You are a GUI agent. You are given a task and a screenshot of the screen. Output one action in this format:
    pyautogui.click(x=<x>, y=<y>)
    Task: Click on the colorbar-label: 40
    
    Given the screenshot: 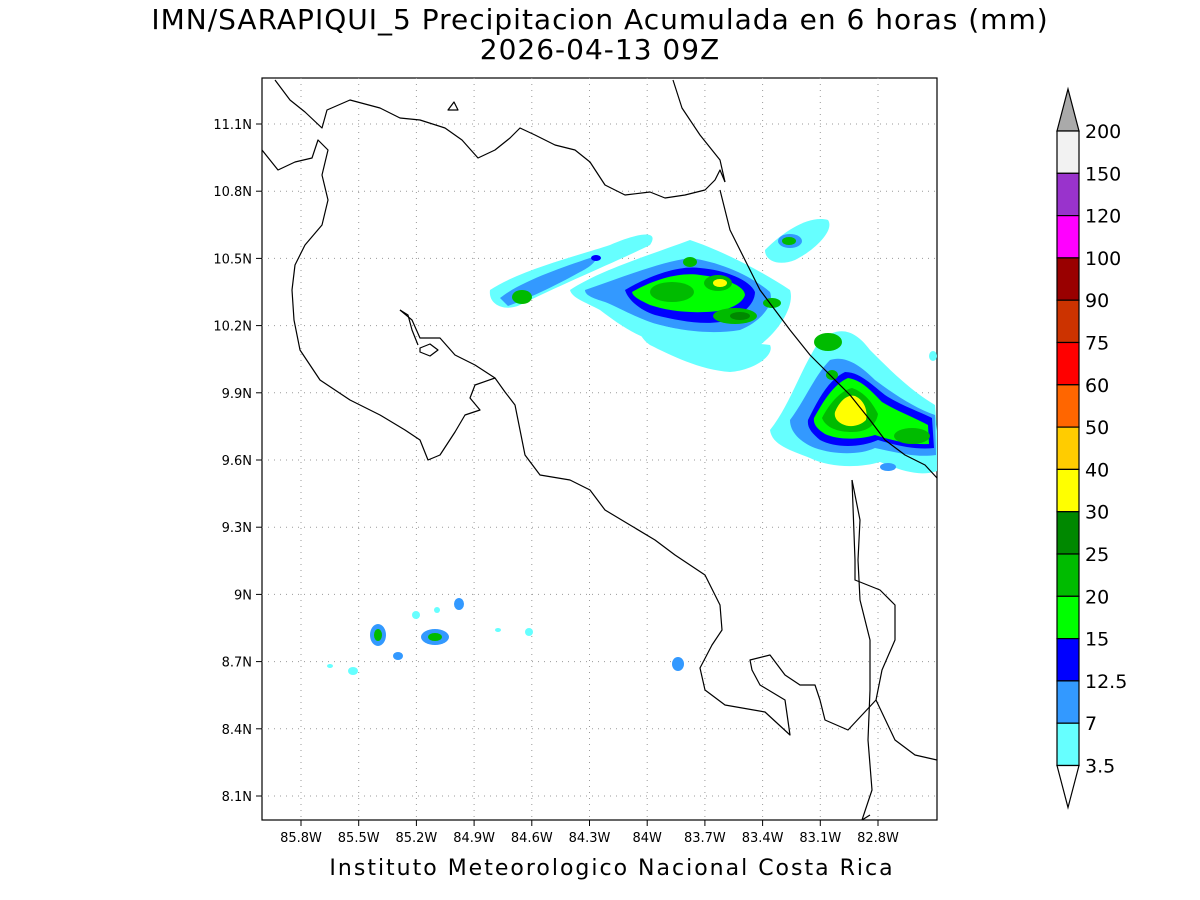 What is the action you would take?
    pyautogui.click(x=1097, y=470)
    